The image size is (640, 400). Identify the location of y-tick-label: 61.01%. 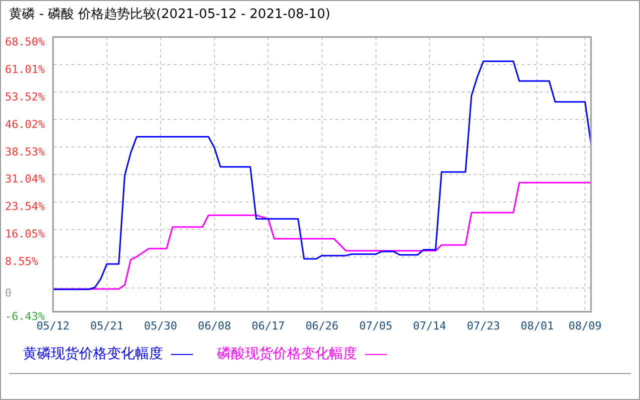
(25, 69).